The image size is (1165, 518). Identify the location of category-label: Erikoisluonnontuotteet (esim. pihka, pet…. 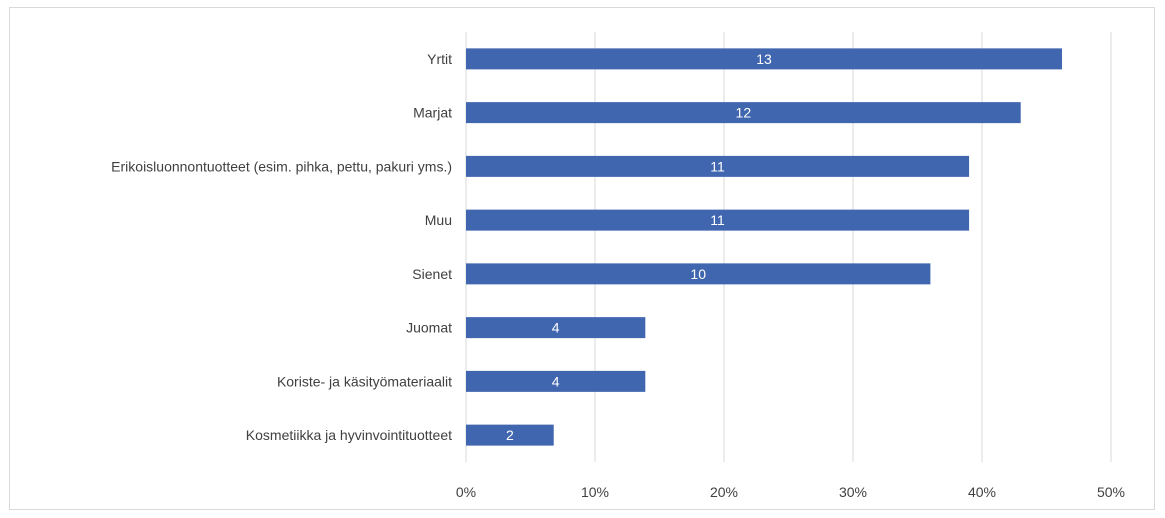
(281, 166).